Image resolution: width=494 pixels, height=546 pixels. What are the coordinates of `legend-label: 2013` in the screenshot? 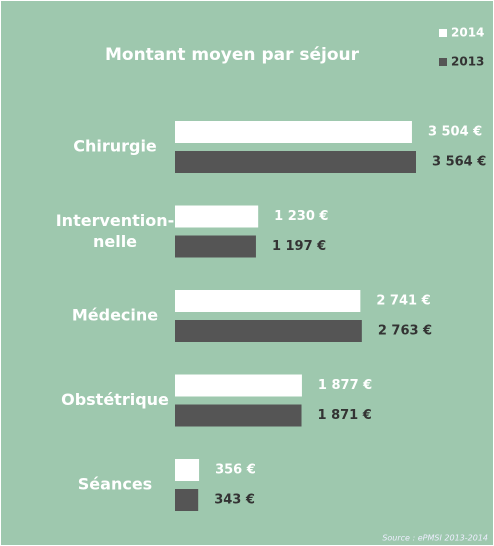 It's located at (467, 62).